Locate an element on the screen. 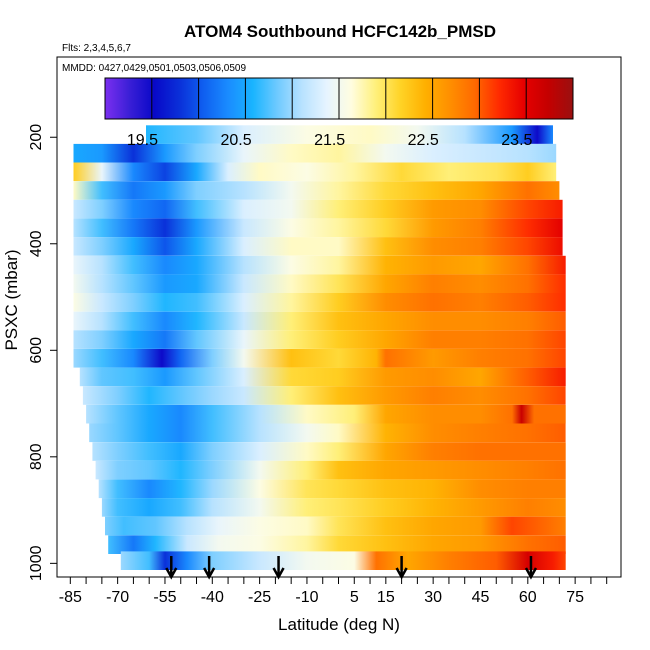  x-tick-label: 5 is located at coordinates (354, 597).